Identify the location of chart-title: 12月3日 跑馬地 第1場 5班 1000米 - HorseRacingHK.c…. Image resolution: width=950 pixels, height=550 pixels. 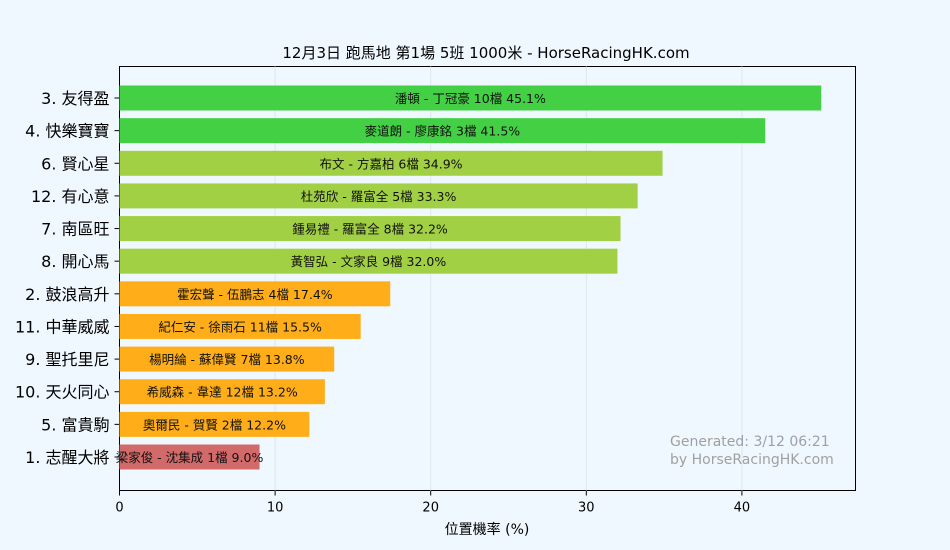
(485, 53).